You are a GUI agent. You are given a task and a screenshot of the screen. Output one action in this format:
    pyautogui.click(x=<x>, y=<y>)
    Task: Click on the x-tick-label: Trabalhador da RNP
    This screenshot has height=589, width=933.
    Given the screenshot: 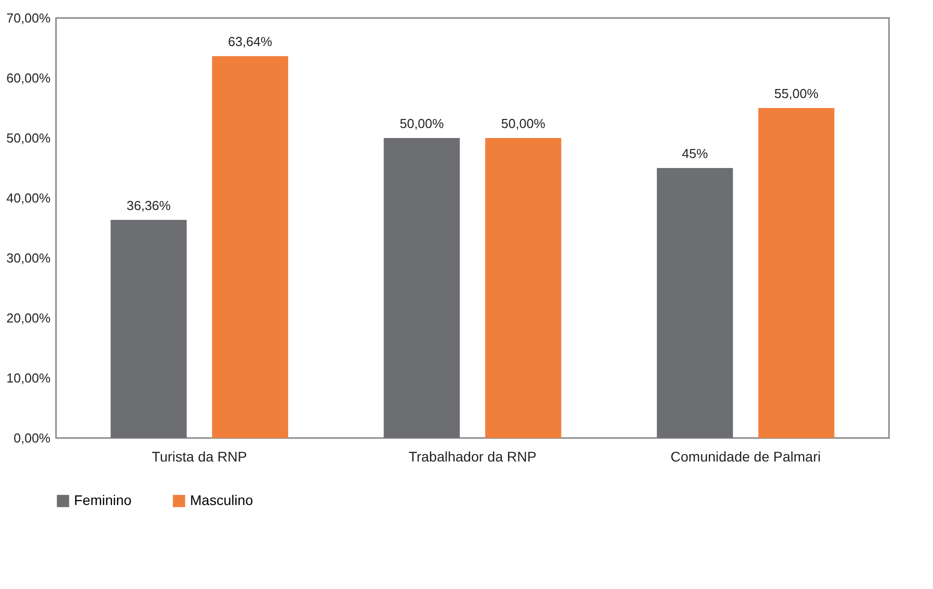 What is the action you would take?
    pyautogui.click(x=472, y=456)
    